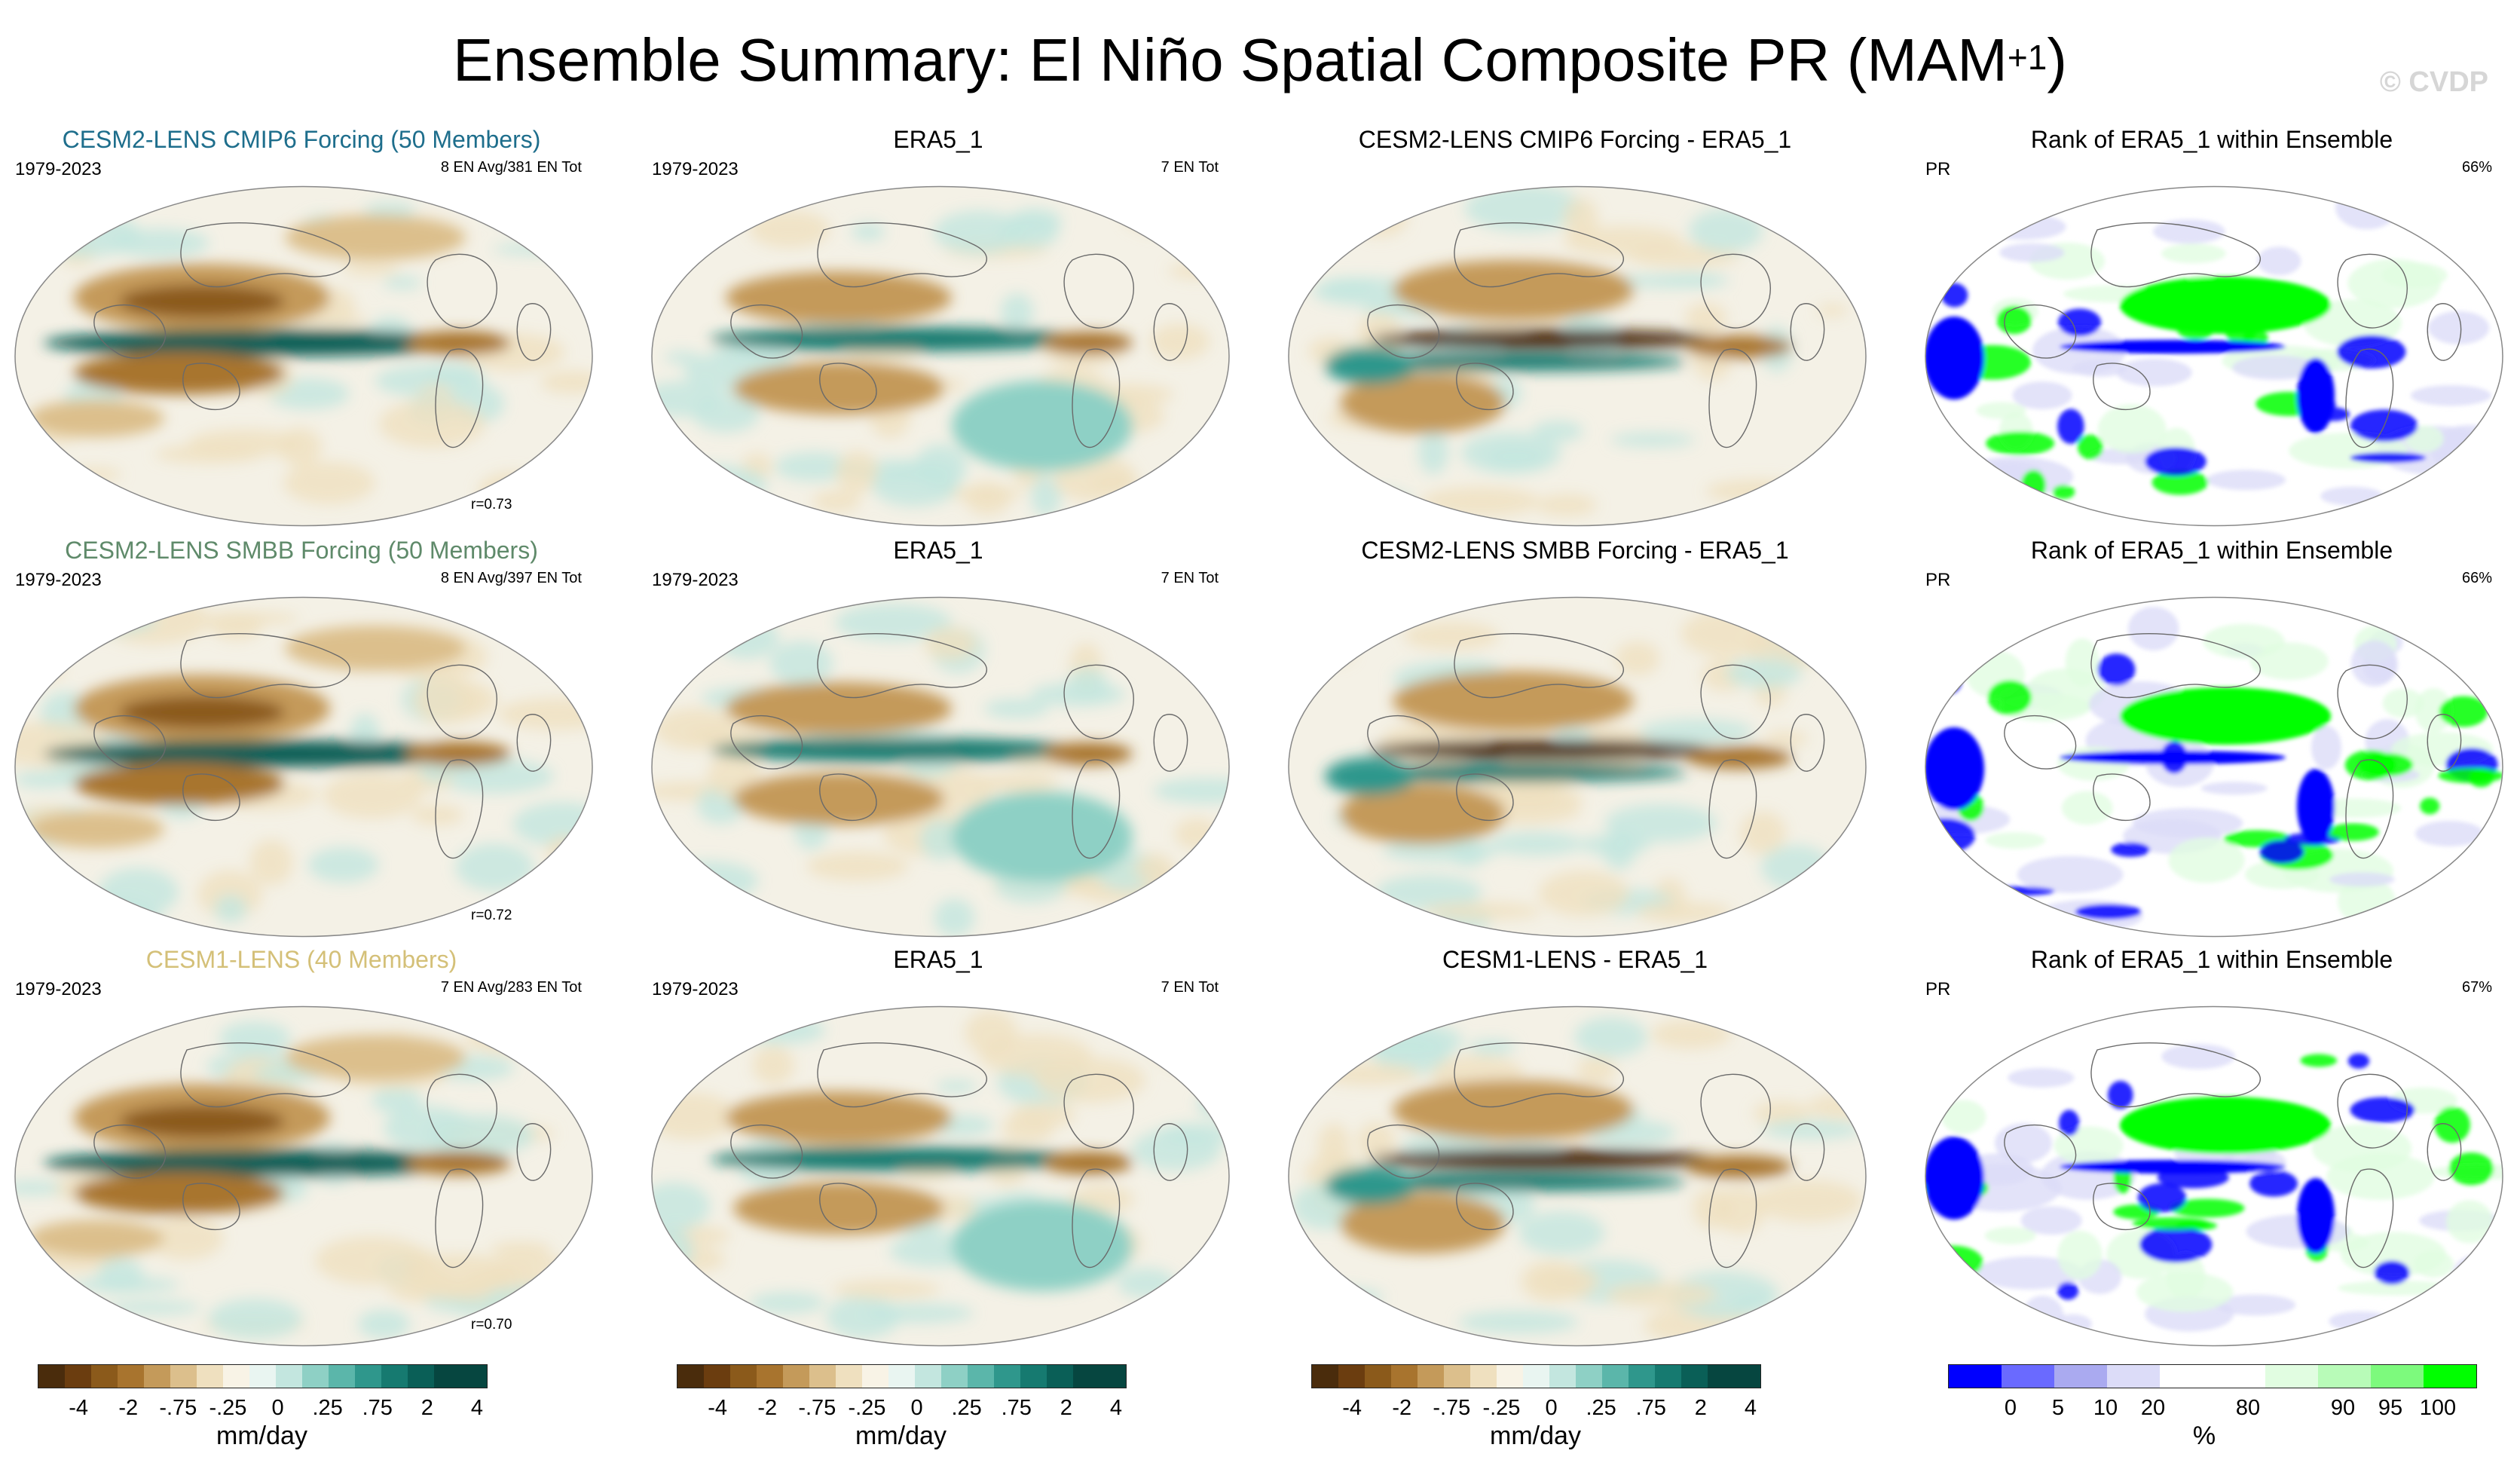 The height and width of the screenshot is (1469, 2520). What do you see at coordinates (2204, 1436) in the screenshot?
I see `colorbar-units: %` at bounding box center [2204, 1436].